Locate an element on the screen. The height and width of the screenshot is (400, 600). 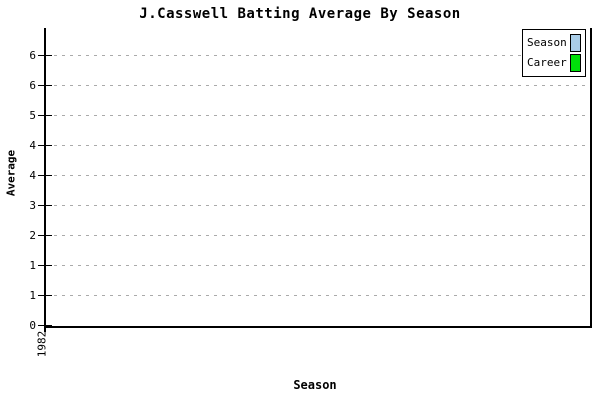
y-tick-label: 0 is located at coordinates (32, 325).